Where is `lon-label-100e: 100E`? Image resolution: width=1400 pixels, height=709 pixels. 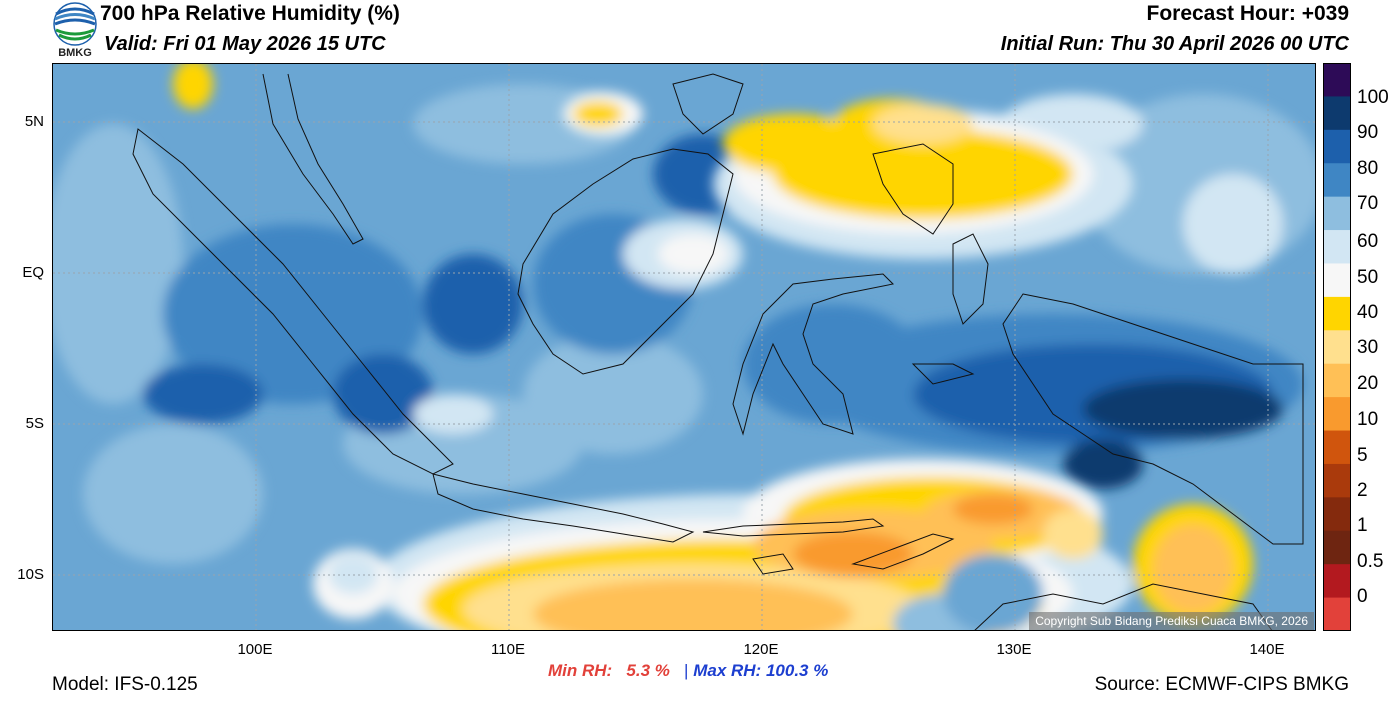
lon-label-100e: 100E is located at coordinates (255, 649).